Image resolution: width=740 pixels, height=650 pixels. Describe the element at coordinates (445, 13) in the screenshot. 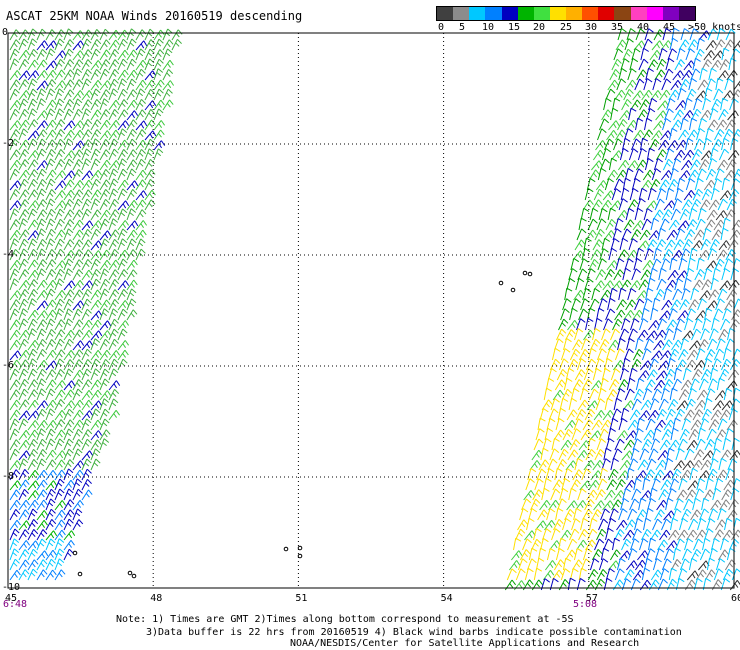

I see `legend-swatch` at that location.